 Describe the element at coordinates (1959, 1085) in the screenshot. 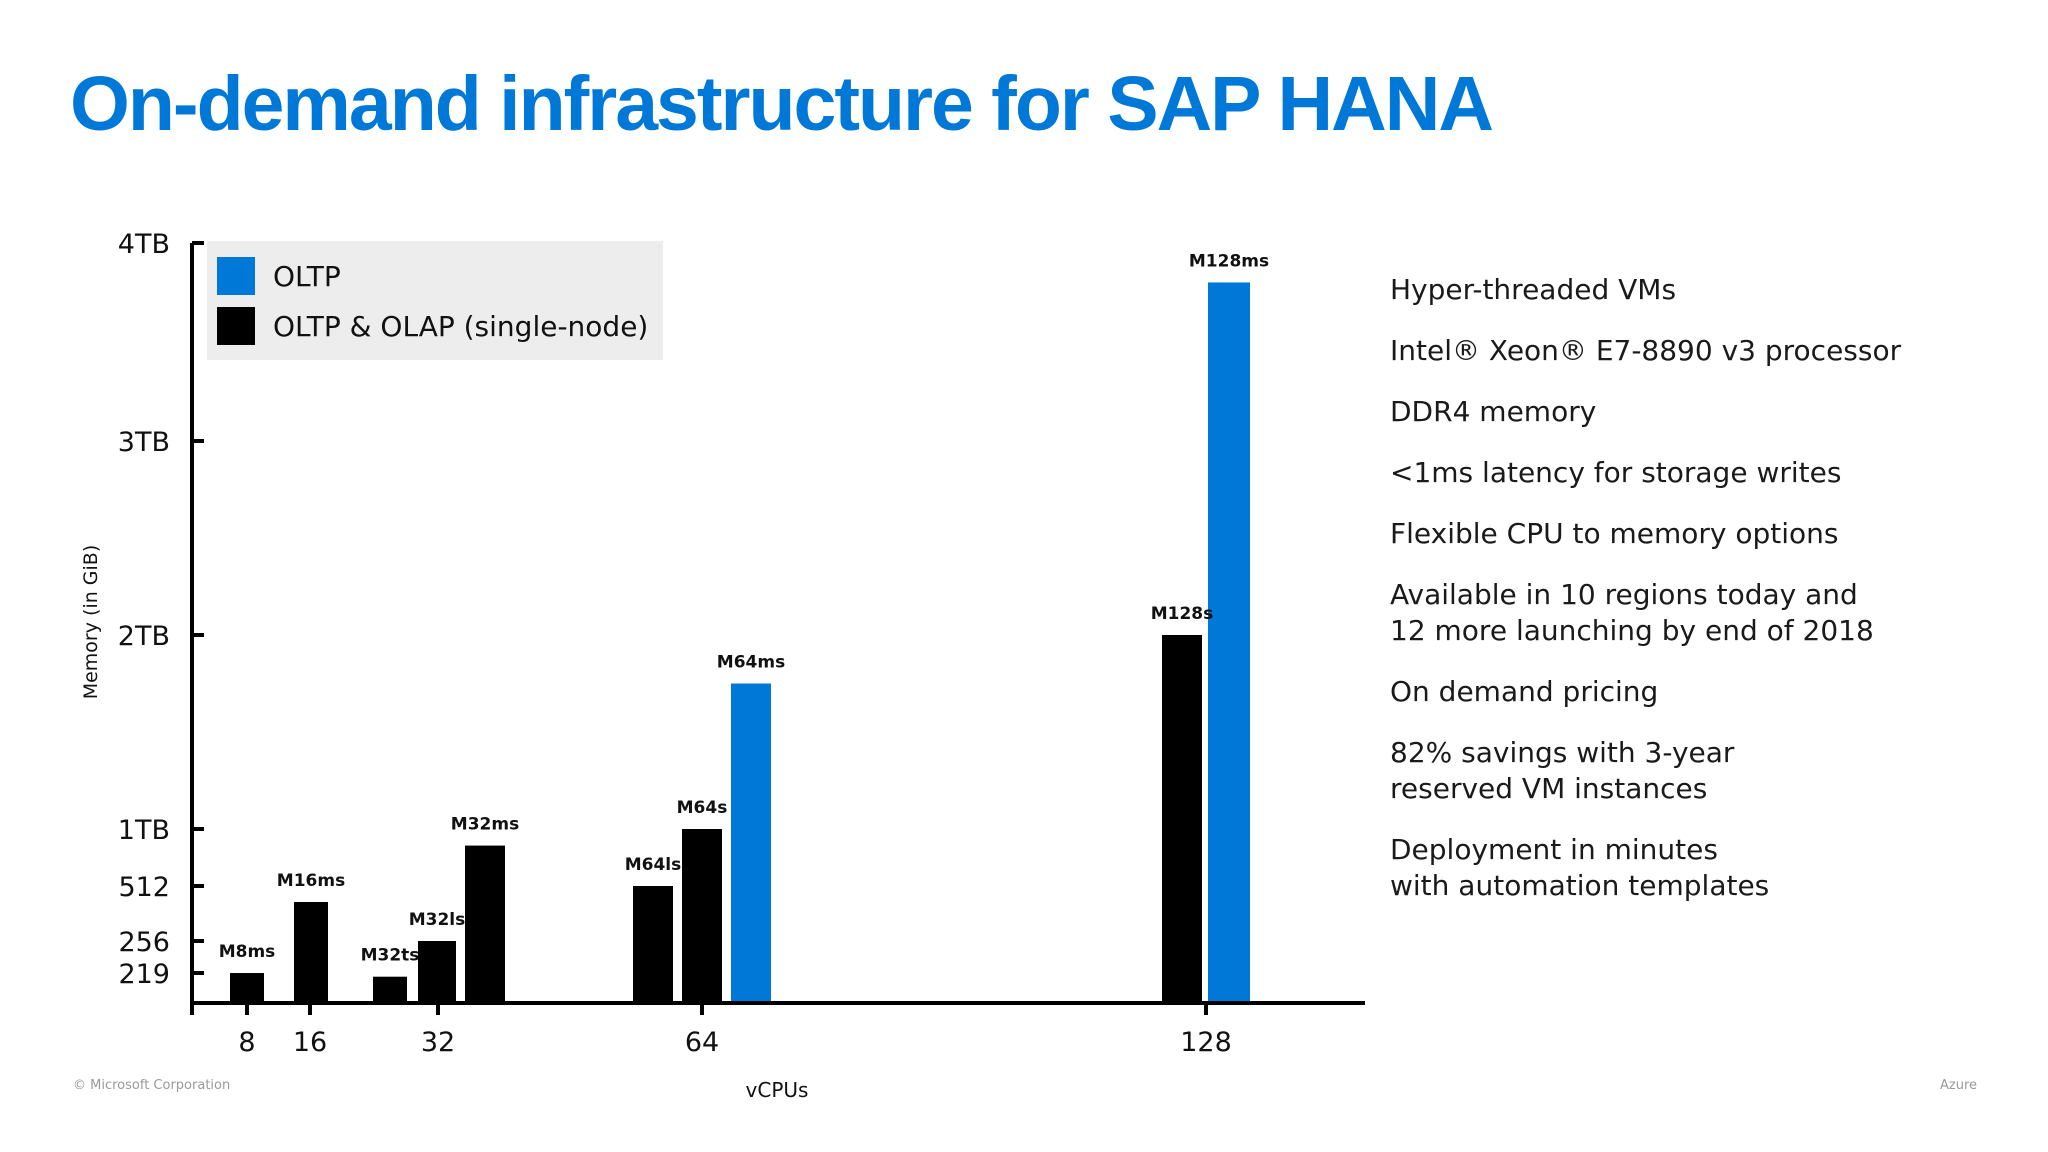

I see `brand-text: Azure` at that location.